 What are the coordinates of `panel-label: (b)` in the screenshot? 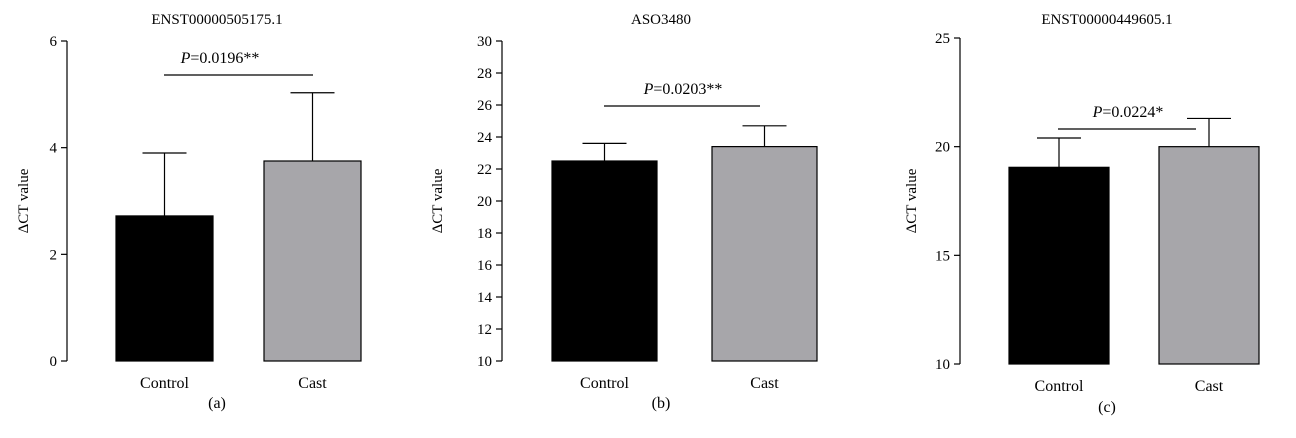 It's located at (661, 403).